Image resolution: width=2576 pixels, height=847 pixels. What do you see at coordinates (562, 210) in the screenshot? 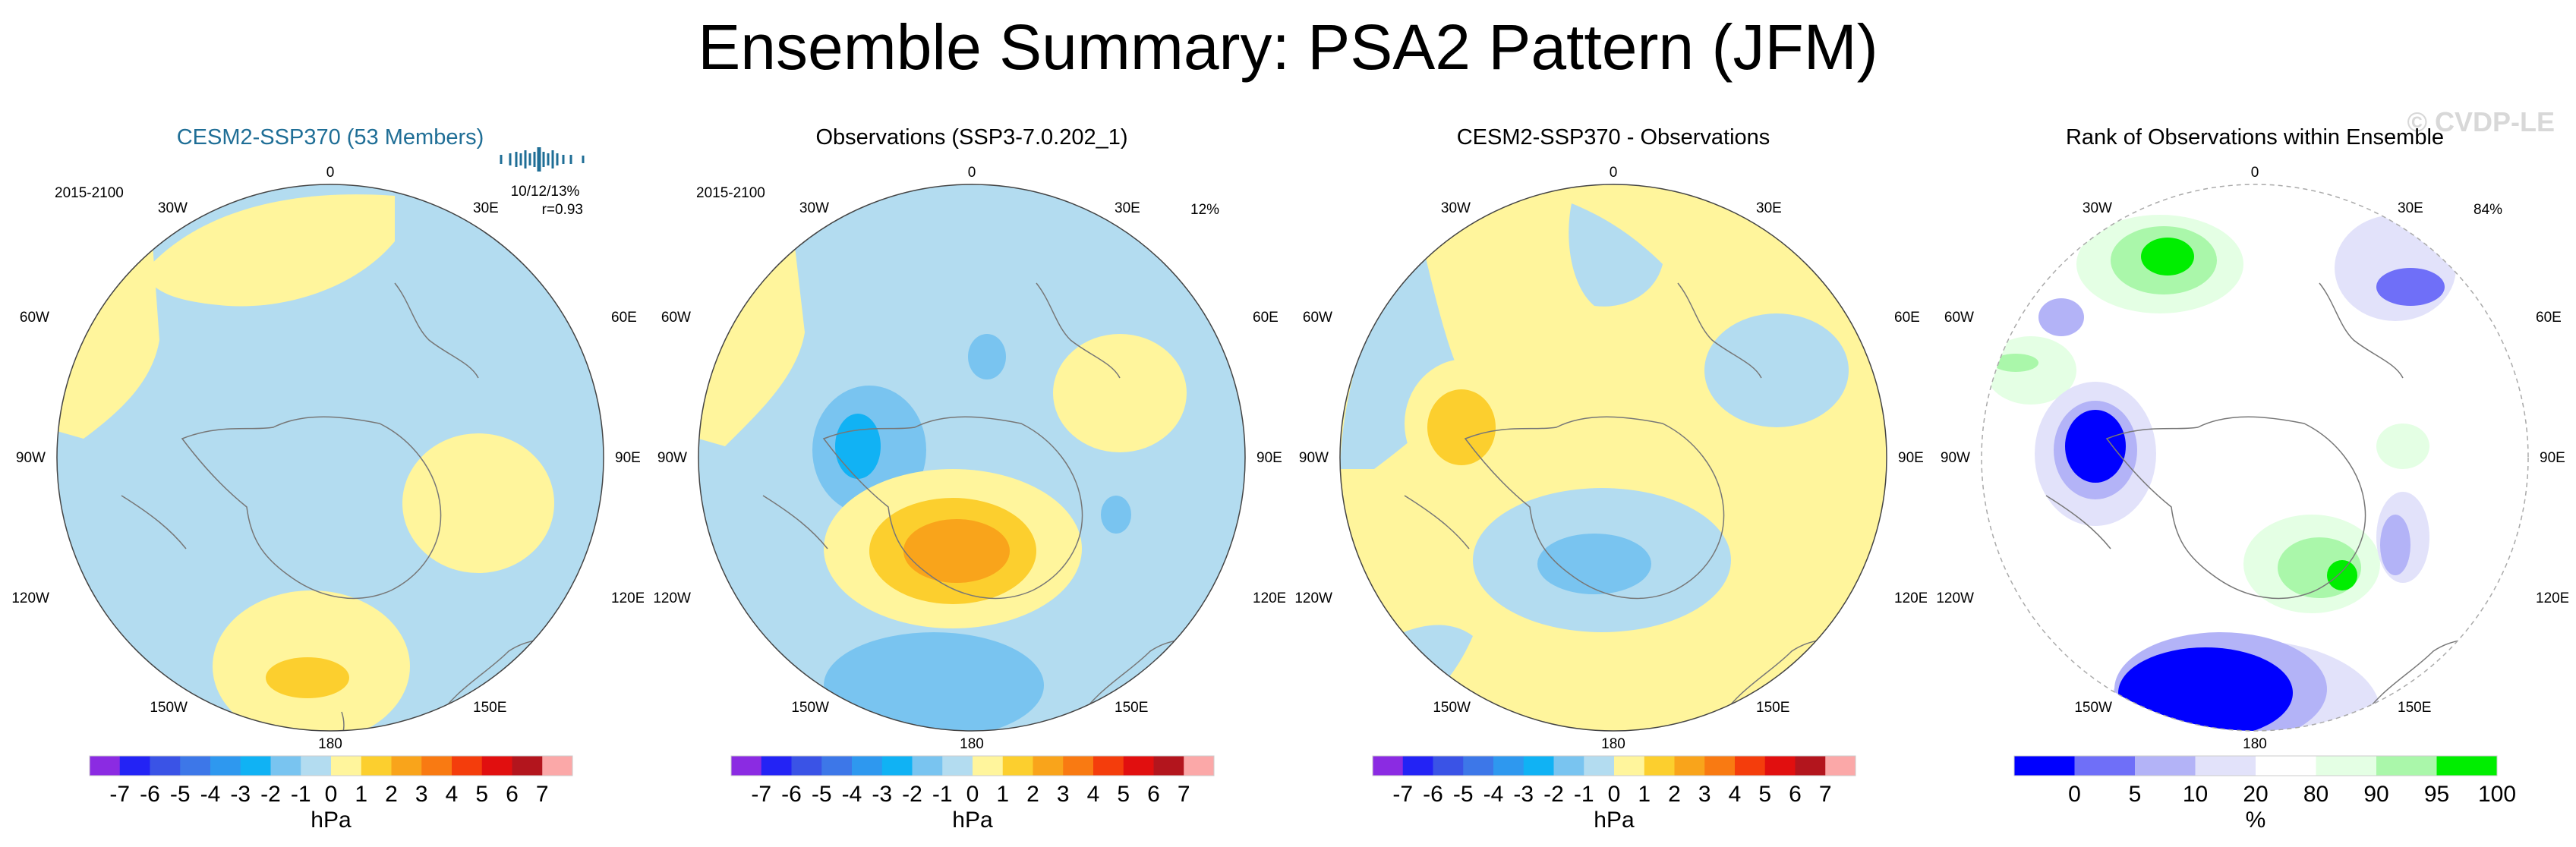
I see `stats-correlation: r=0.93` at bounding box center [562, 210].